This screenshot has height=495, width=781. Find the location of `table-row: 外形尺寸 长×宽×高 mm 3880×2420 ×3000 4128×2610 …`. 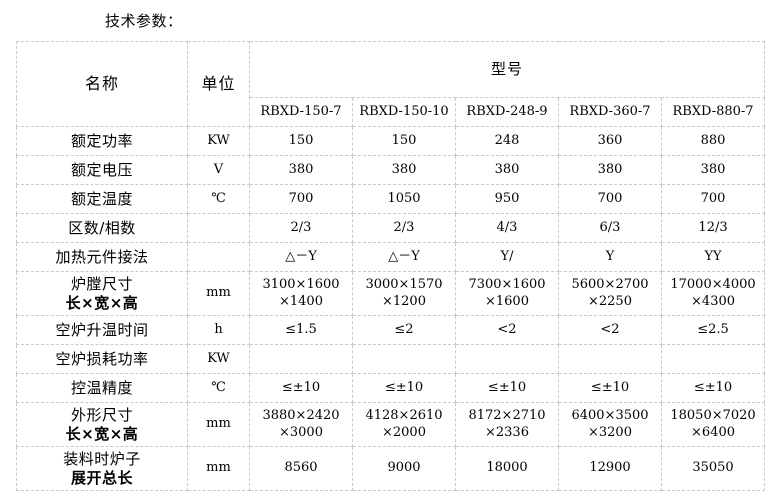

table-row: 外形尺寸 长×宽×高 mm 3880×2420 ×3000 4128×2610 … is located at coordinates (391, 424).